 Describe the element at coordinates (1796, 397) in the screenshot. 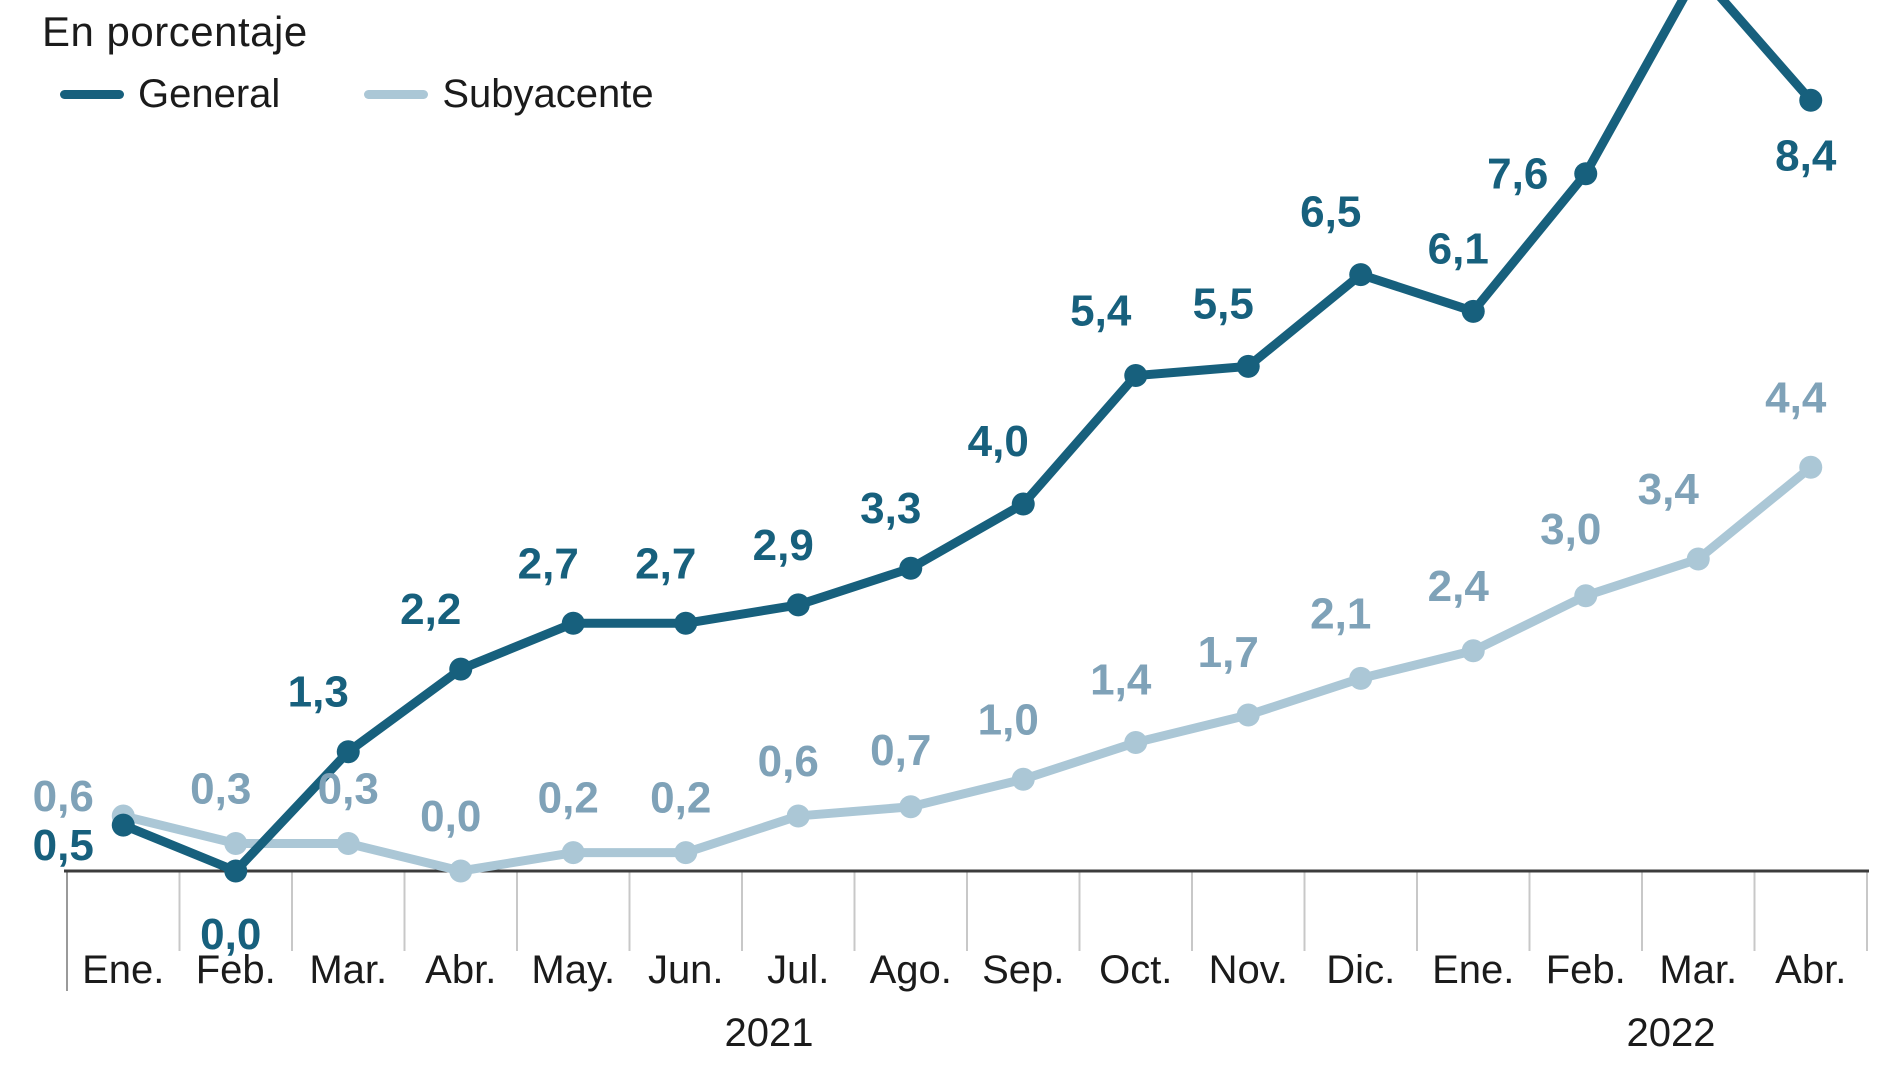

I see `data-label-subyacente: 4,4` at that location.